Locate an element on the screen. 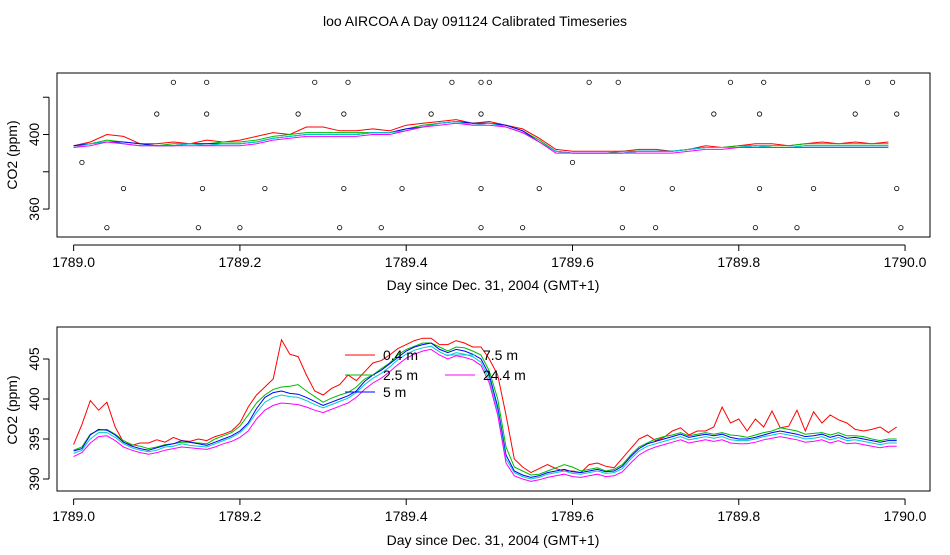 This screenshot has width=950, height=555. legend: 0.4 m 2.5 m5 m 7.5 m 24.4 m is located at coordinates (435, 373).